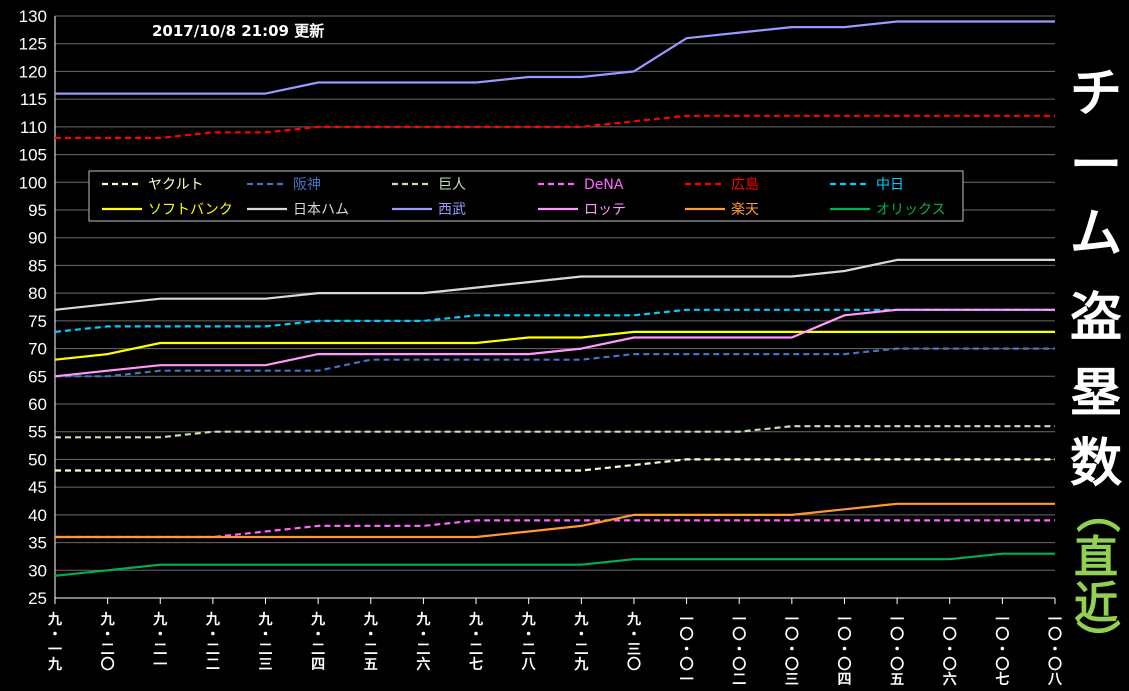 This screenshot has width=1129, height=691. I want to click on side-title: チーム盗塁数（直近）, so click(1096, 348).